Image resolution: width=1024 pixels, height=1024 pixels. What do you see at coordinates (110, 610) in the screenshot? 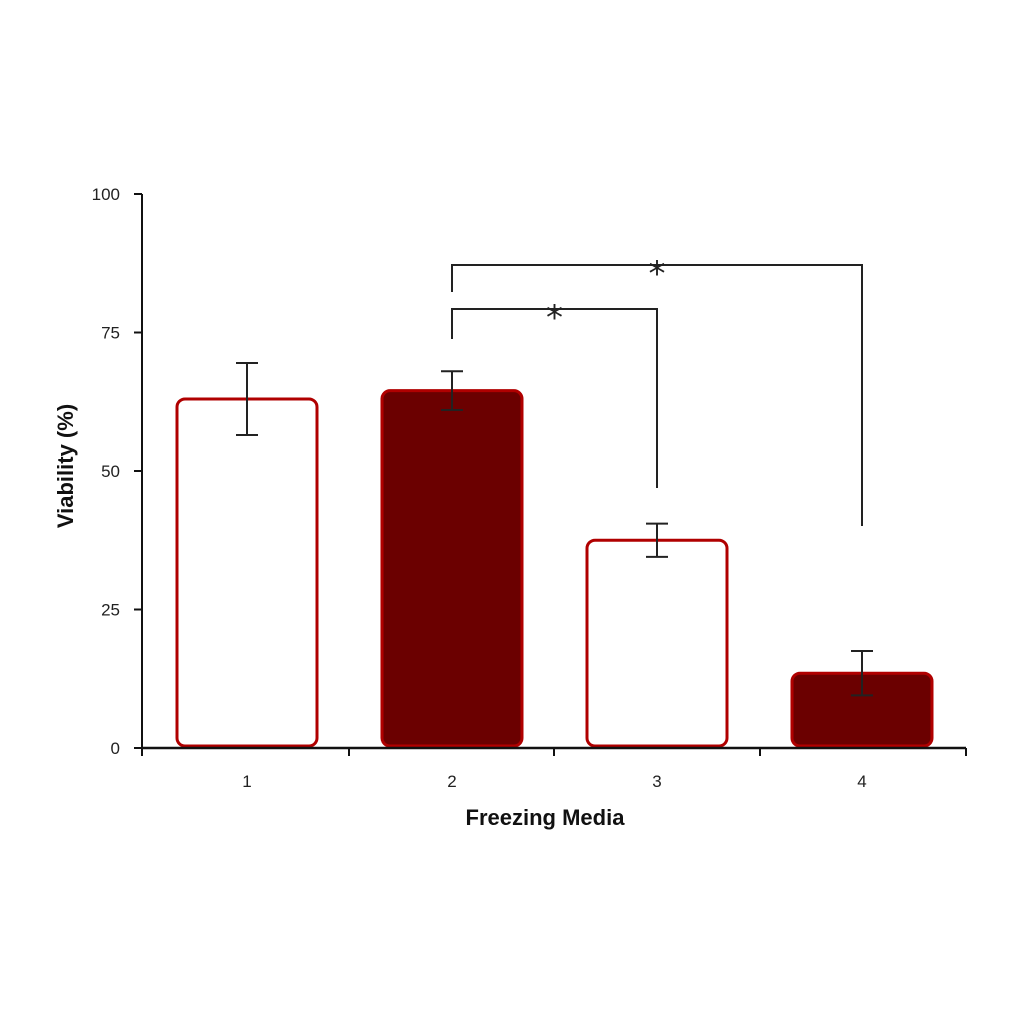
I see `y-tick-label: 25` at bounding box center [110, 610].